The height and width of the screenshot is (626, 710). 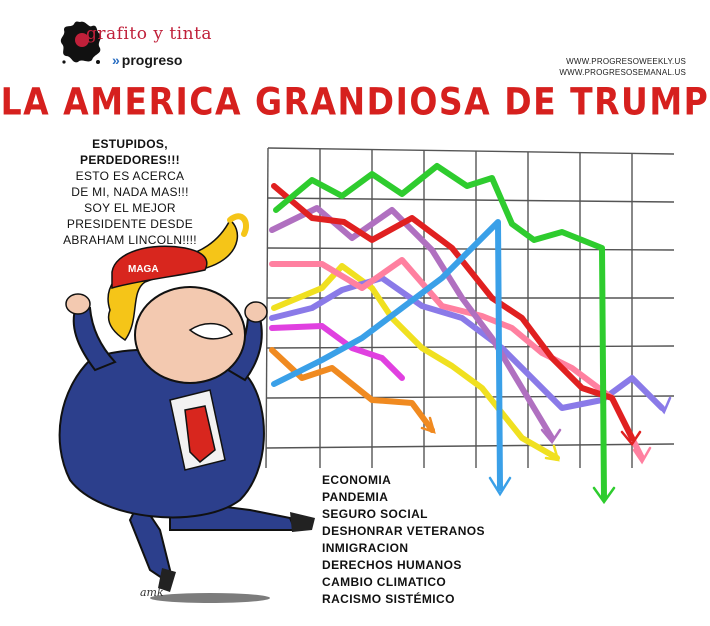 I want to click on list-item: SEGURO SOCIAL, so click(x=375, y=514).